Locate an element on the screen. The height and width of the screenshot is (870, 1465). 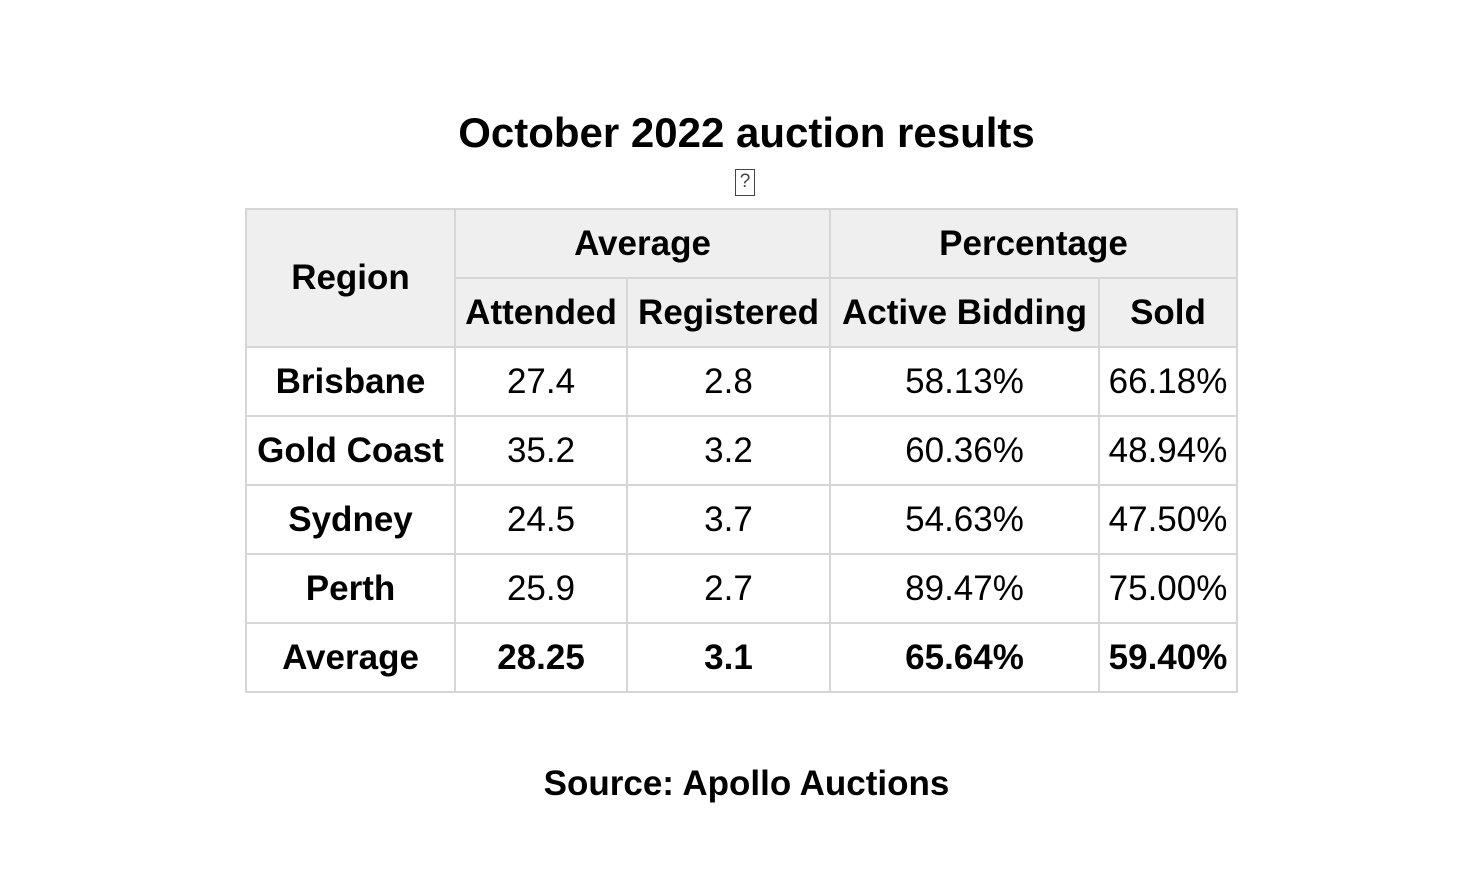
average-label-cell: Average is located at coordinates (350, 657).